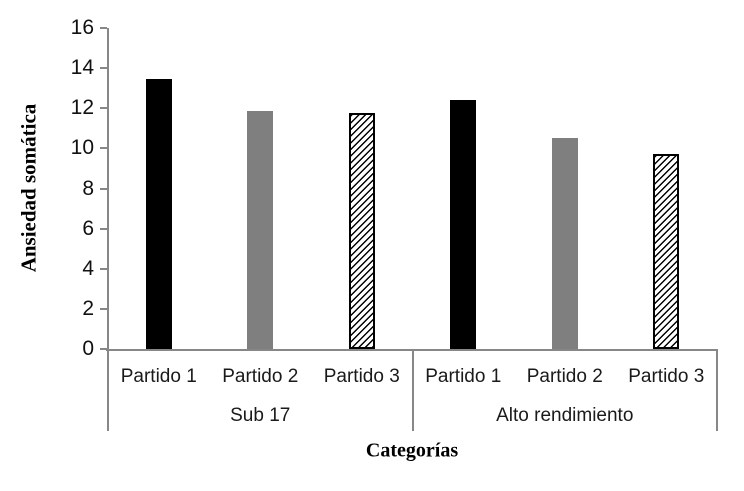  Describe the element at coordinates (158, 376) in the screenshot. I see `category-label-sub-17-partido-1: Partido 1` at that location.